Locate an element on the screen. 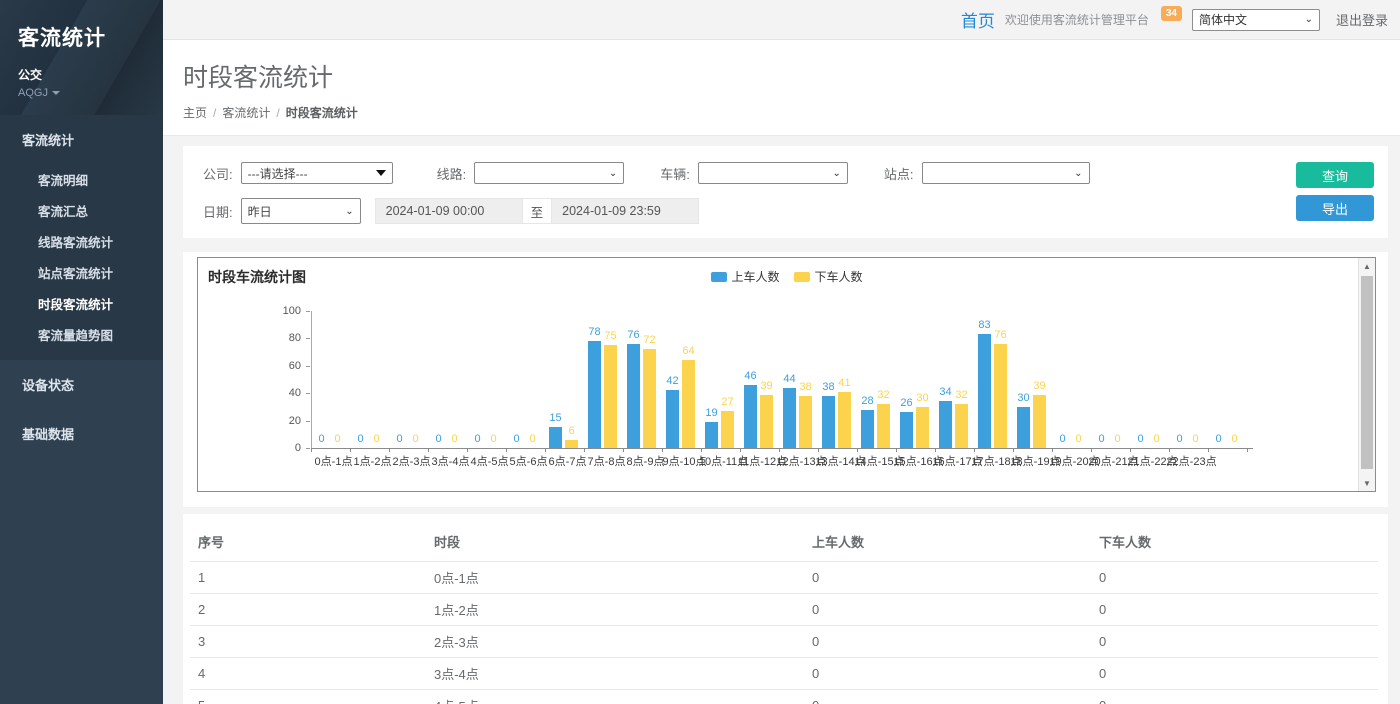  sidebar-subitem-5: 客流量趋势图 is located at coordinates (76, 336).